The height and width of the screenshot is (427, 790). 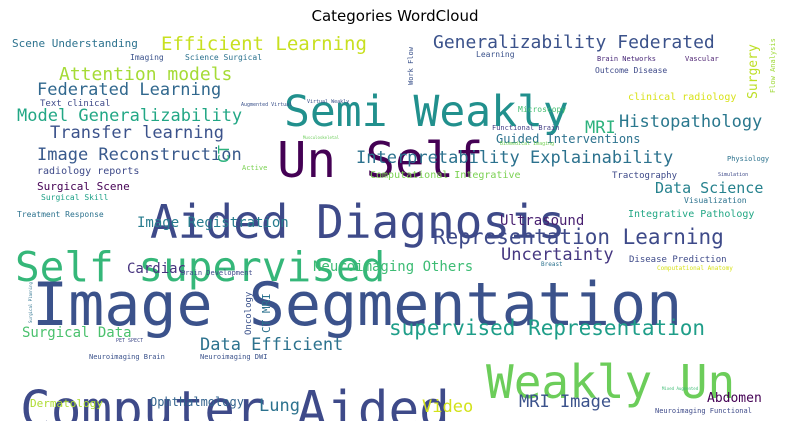 I want to click on word-musculoskeletal: Musculoskeletal, so click(x=321, y=137).